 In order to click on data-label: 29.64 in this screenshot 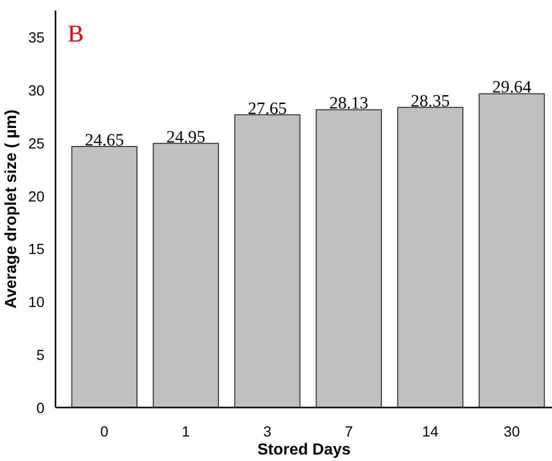, I will do `click(512, 87)`.